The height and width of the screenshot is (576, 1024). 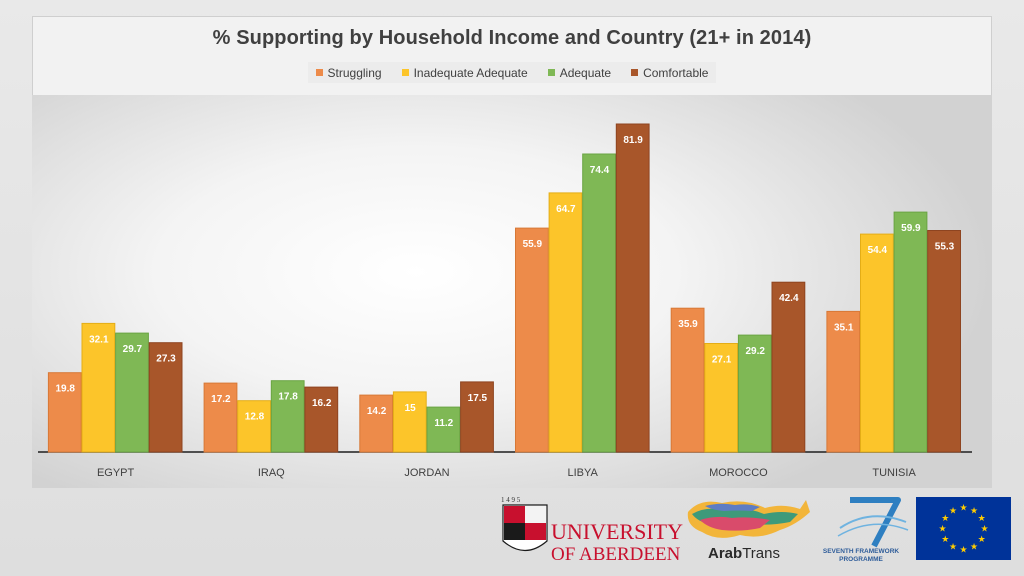 What do you see at coordinates (377, 411) in the screenshot?
I see `data-label: 14.2` at bounding box center [377, 411].